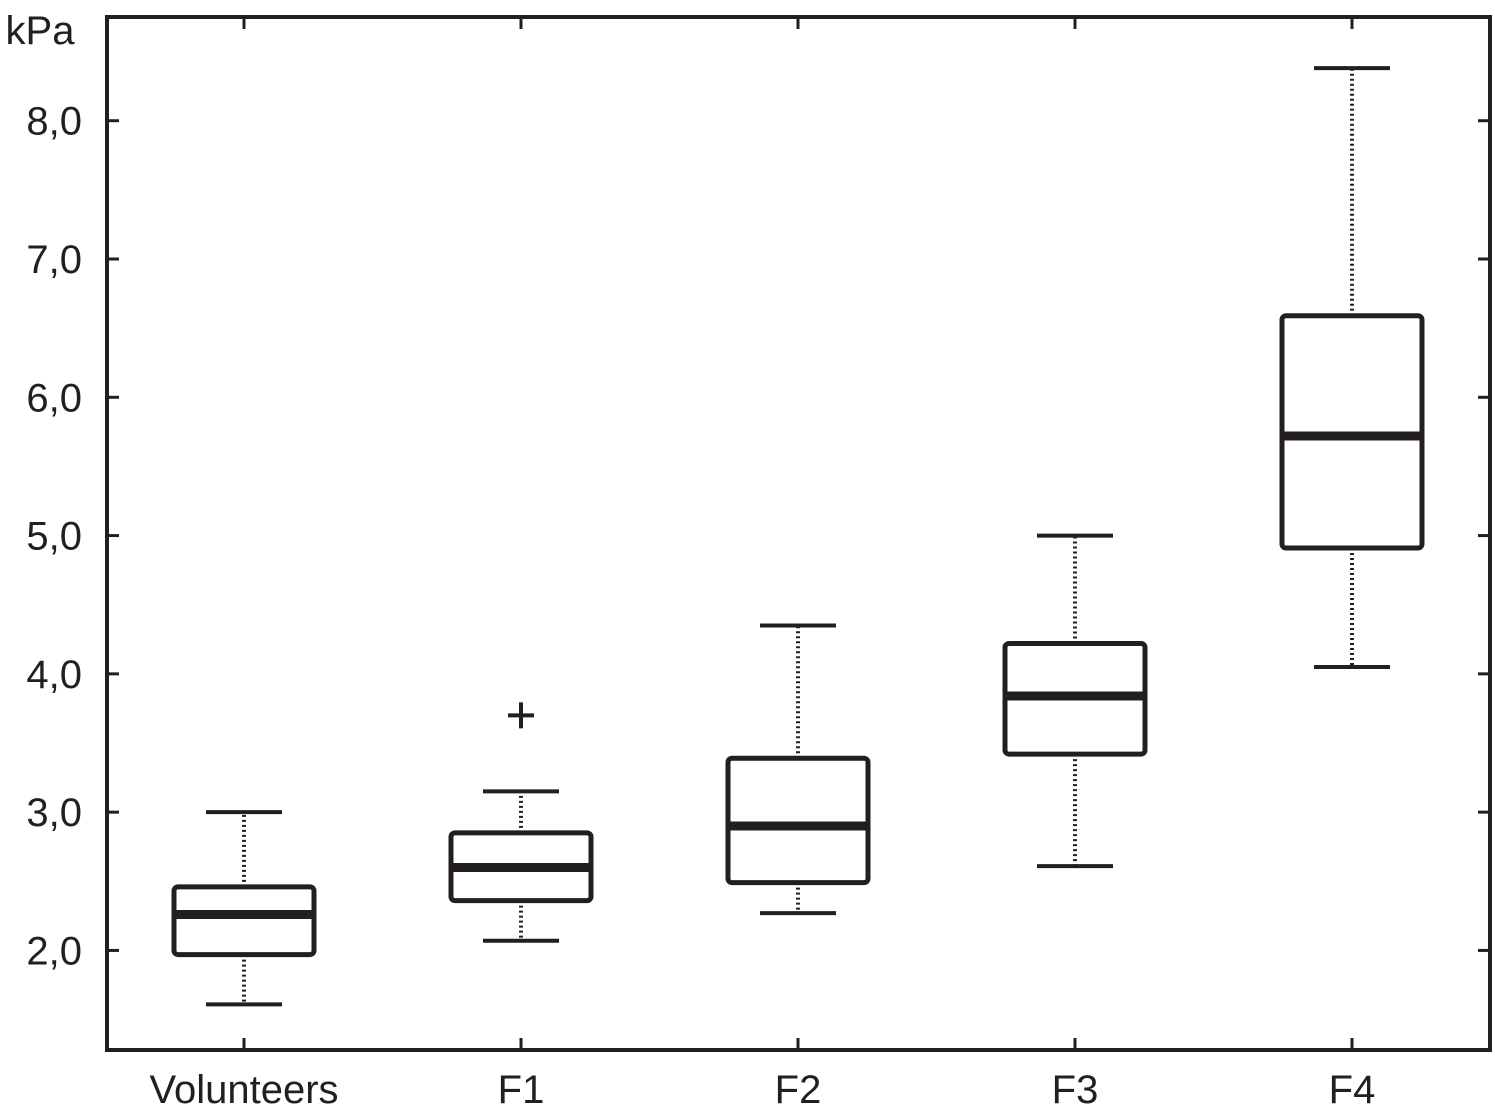 Image resolution: width=1495 pixels, height=1115 pixels. What do you see at coordinates (1075, 1090) in the screenshot?
I see `x-tick-label: F3` at bounding box center [1075, 1090].